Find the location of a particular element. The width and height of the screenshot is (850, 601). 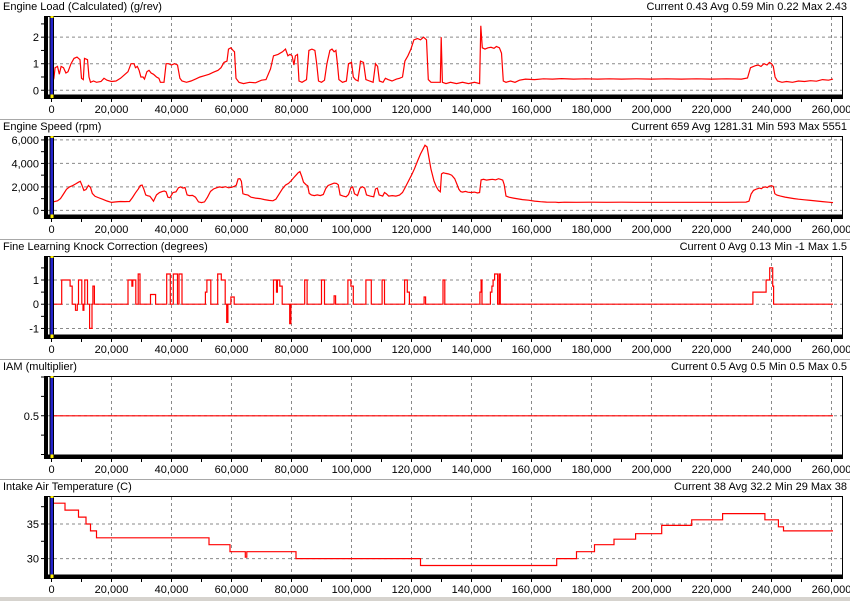

gridlines is located at coordinates (445, 536).